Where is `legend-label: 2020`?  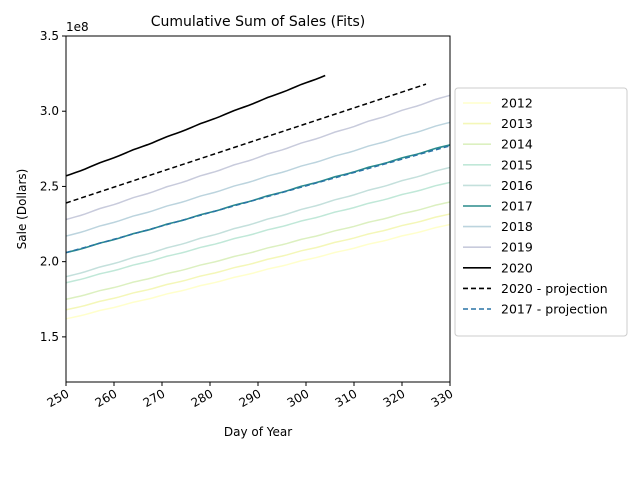 legend-label: 2020 is located at coordinates (517, 267).